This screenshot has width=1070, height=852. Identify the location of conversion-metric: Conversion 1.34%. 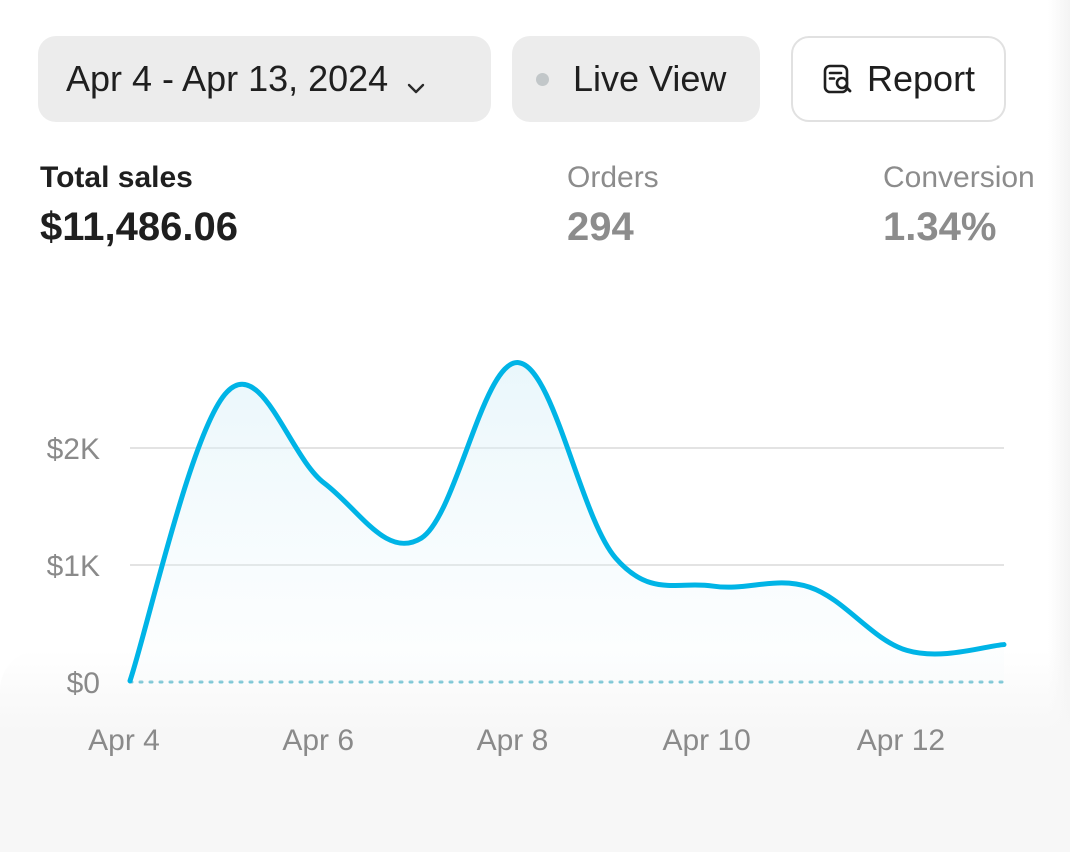
(966, 206).